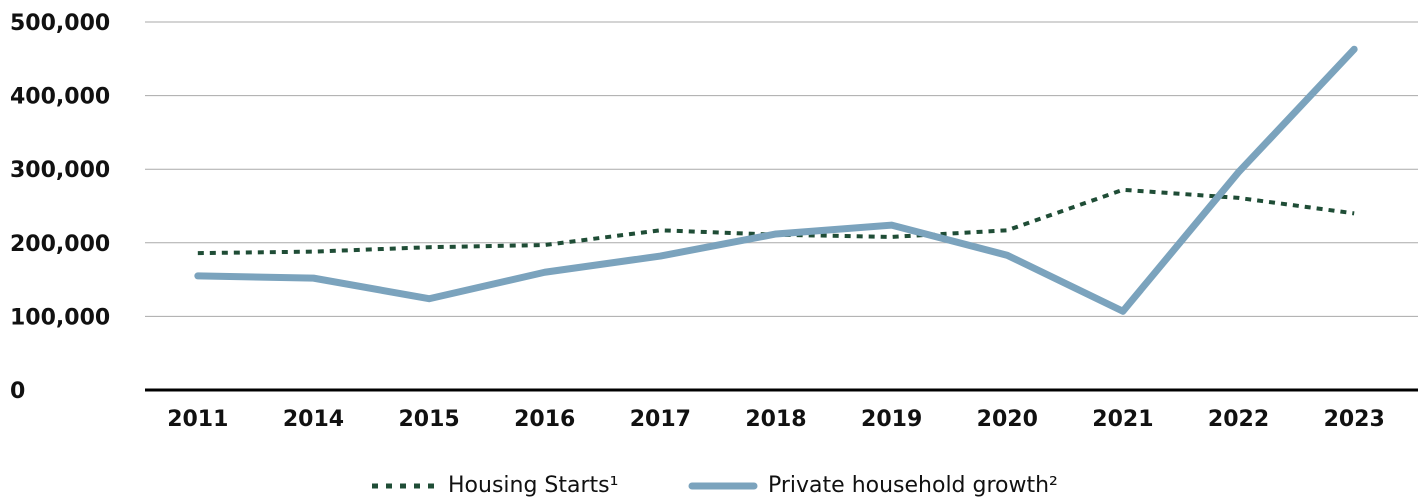  Describe the element at coordinates (17, 391) in the screenshot. I see `y-tick-label: 0` at that location.